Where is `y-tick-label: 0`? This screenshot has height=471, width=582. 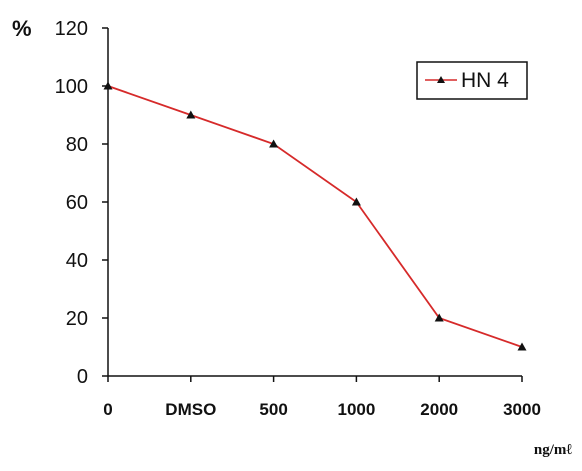
y-tick-label: 0 is located at coordinates (82, 377).